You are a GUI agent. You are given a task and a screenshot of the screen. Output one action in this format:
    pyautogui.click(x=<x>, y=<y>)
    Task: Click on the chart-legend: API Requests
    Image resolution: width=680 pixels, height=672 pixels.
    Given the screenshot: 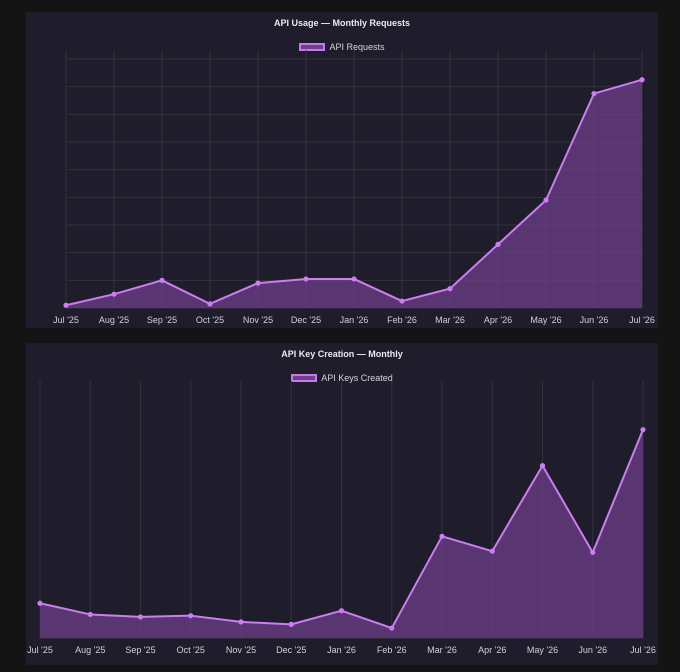 What is the action you would take?
    pyautogui.click(x=342, y=47)
    